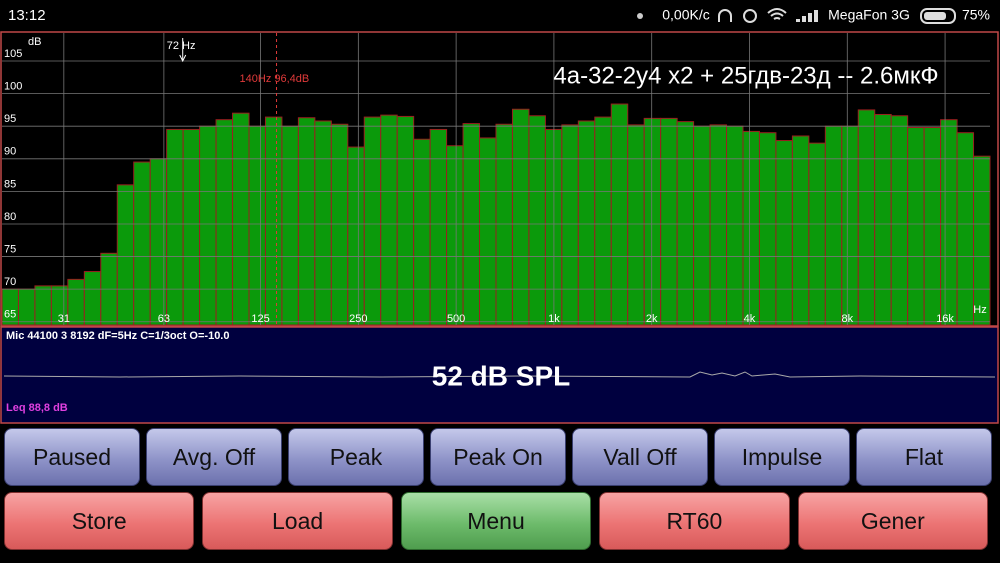 This screenshot has width=1000, height=563. What do you see at coordinates (924, 457) in the screenshot?
I see `button: Flat` at bounding box center [924, 457].